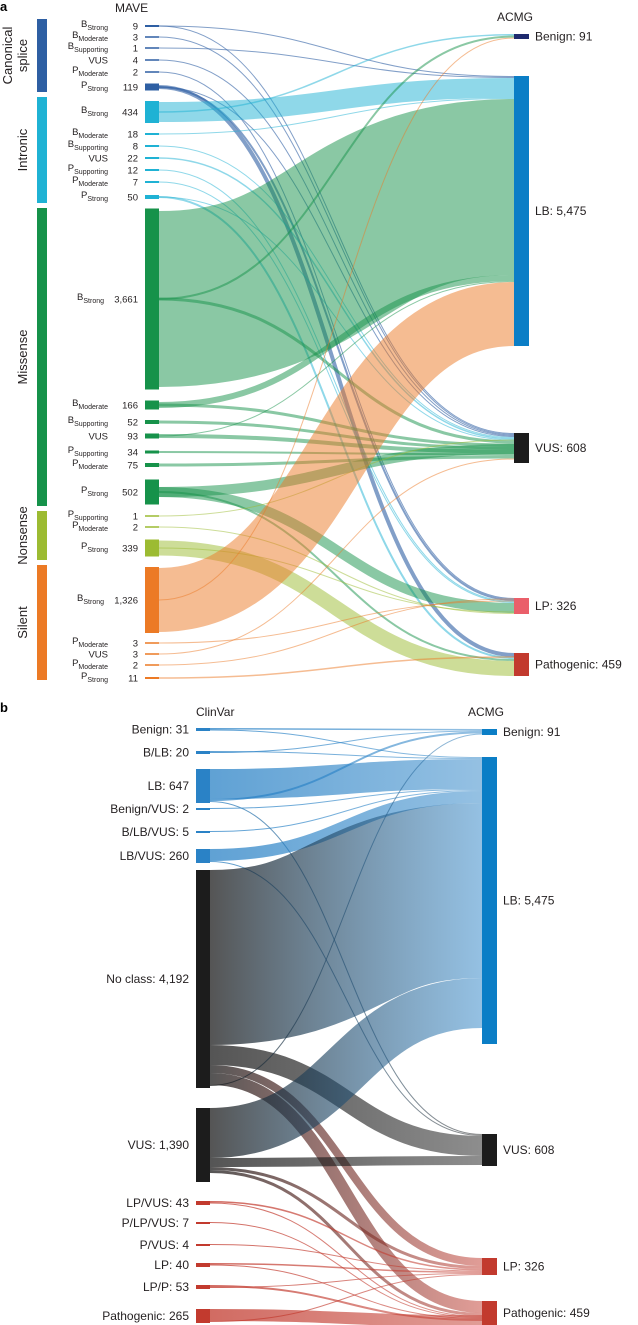 This screenshot has height=1325, width=638. I want to click on clinvar-label-no-class-4-192: No class: 4,192, so click(147, 979).